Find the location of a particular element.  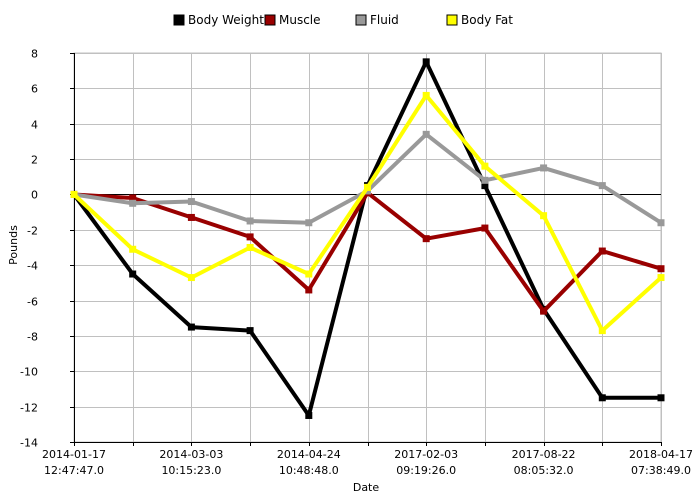

legend-swatch-body-weight is located at coordinates (179, 20).